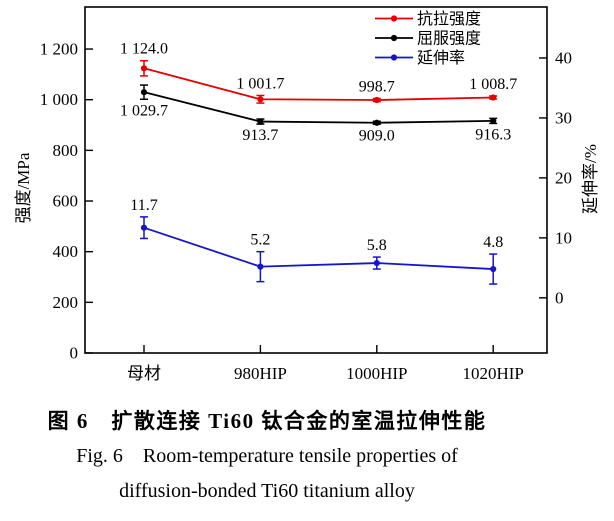 Image resolution: width=614 pixels, height=521 pixels. I want to click on left-axis-tick-label: 200, so click(66, 302).